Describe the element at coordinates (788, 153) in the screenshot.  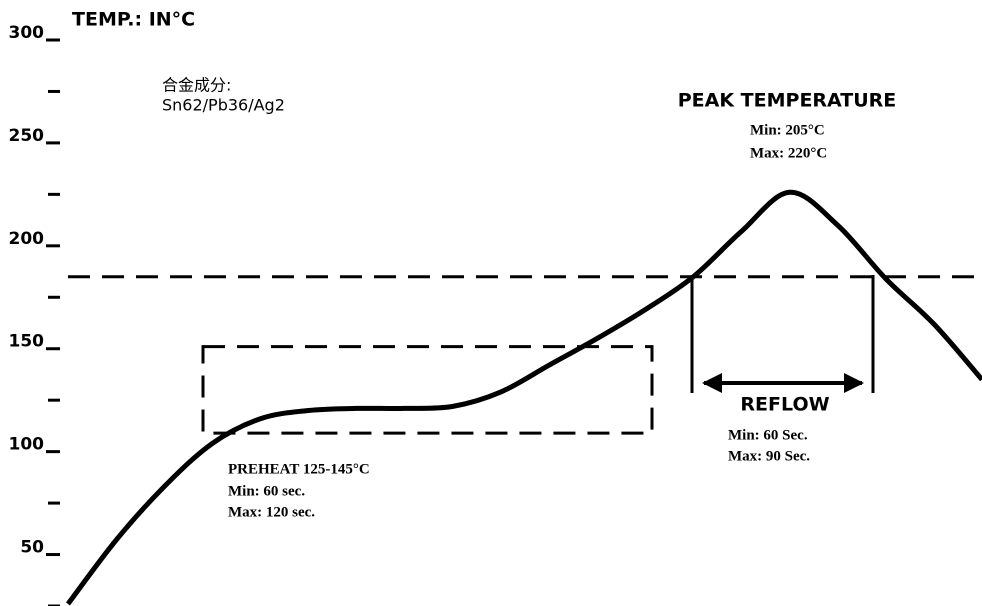
I see `annotation: Max: 220°C` at that location.